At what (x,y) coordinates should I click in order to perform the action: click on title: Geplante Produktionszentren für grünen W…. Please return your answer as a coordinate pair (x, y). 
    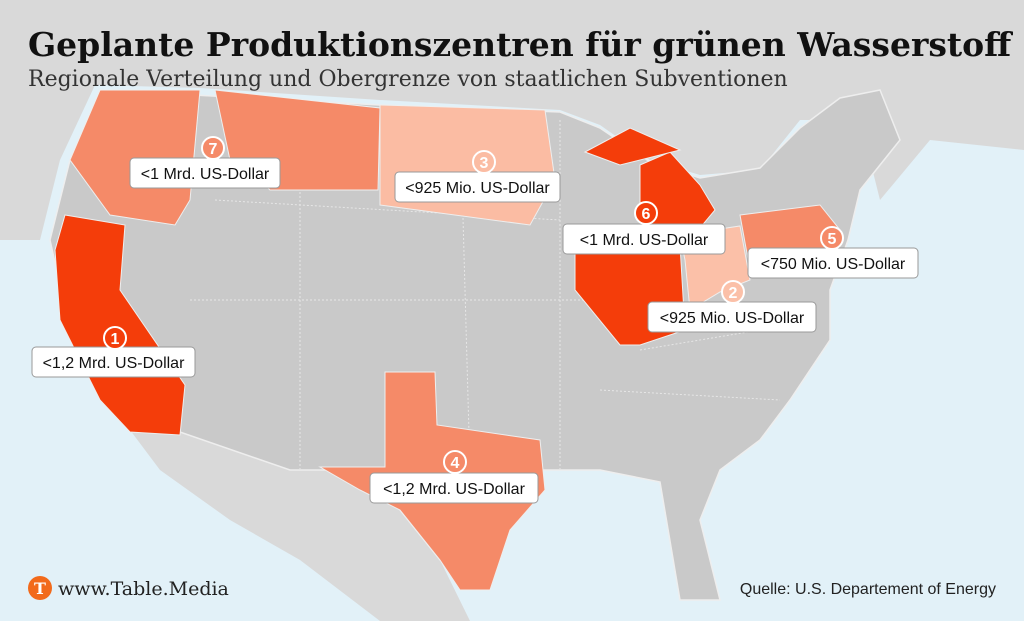
    Looking at the image, I should click on (520, 44).